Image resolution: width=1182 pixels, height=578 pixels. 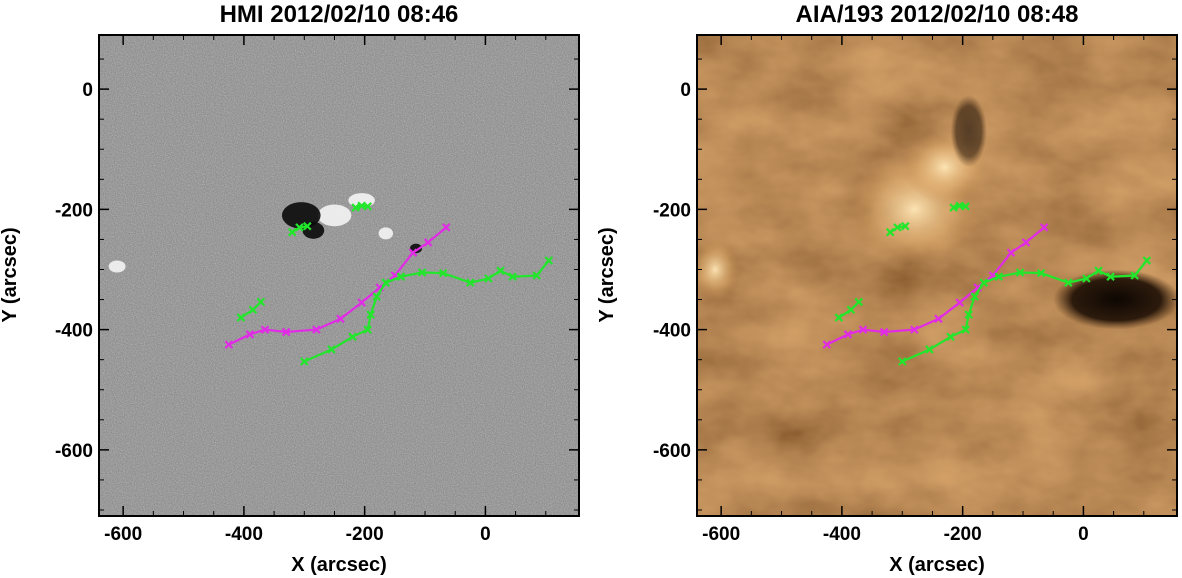 What do you see at coordinates (1024, 311) in the screenshot?
I see `green-track-line` at bounding box center [1024, 311].